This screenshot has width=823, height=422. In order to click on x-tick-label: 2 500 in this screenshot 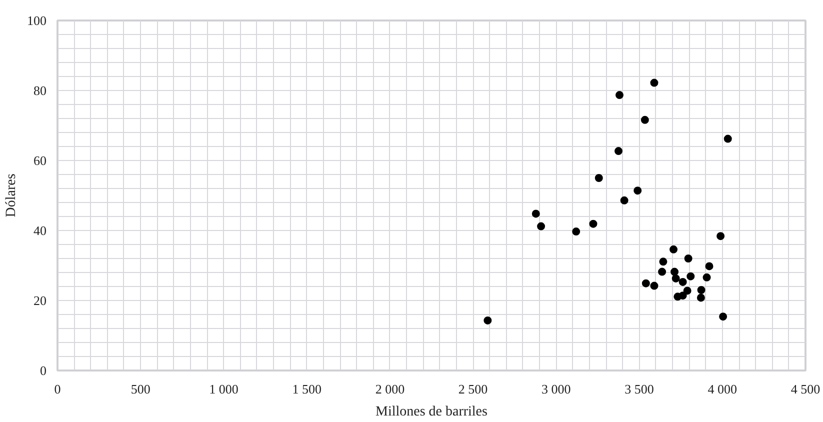, I will do `click(473, 389)`.